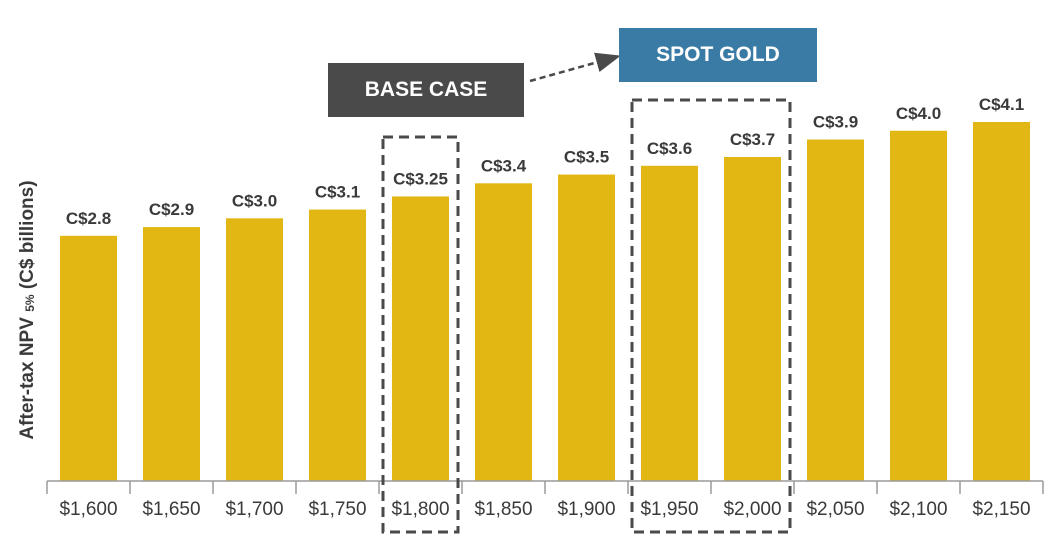  I want to click on x-tick-label: $1,800, so click(420, 509).